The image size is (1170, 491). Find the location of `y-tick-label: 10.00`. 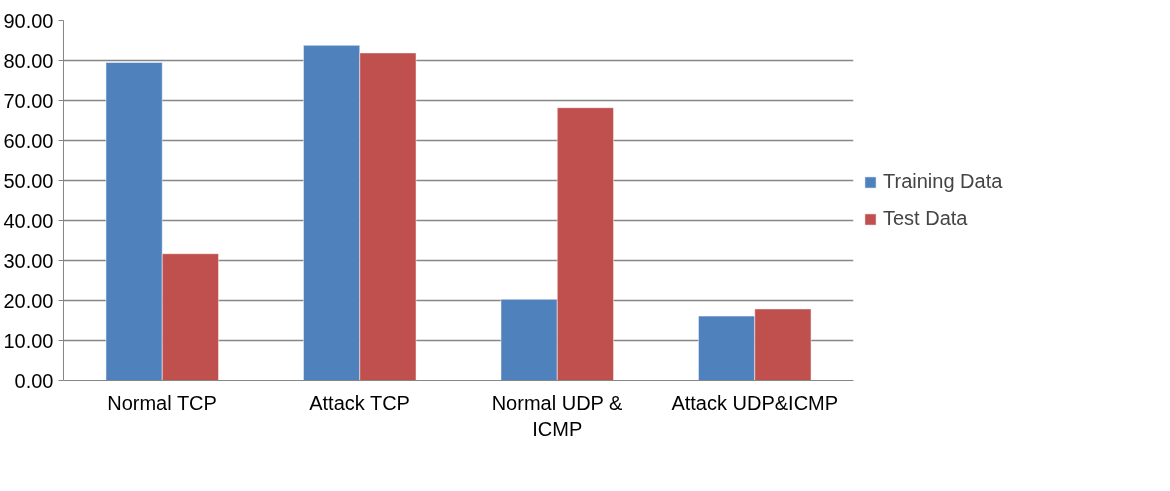

y-tick-label: 10.00 is located at coordinates (28, 340).